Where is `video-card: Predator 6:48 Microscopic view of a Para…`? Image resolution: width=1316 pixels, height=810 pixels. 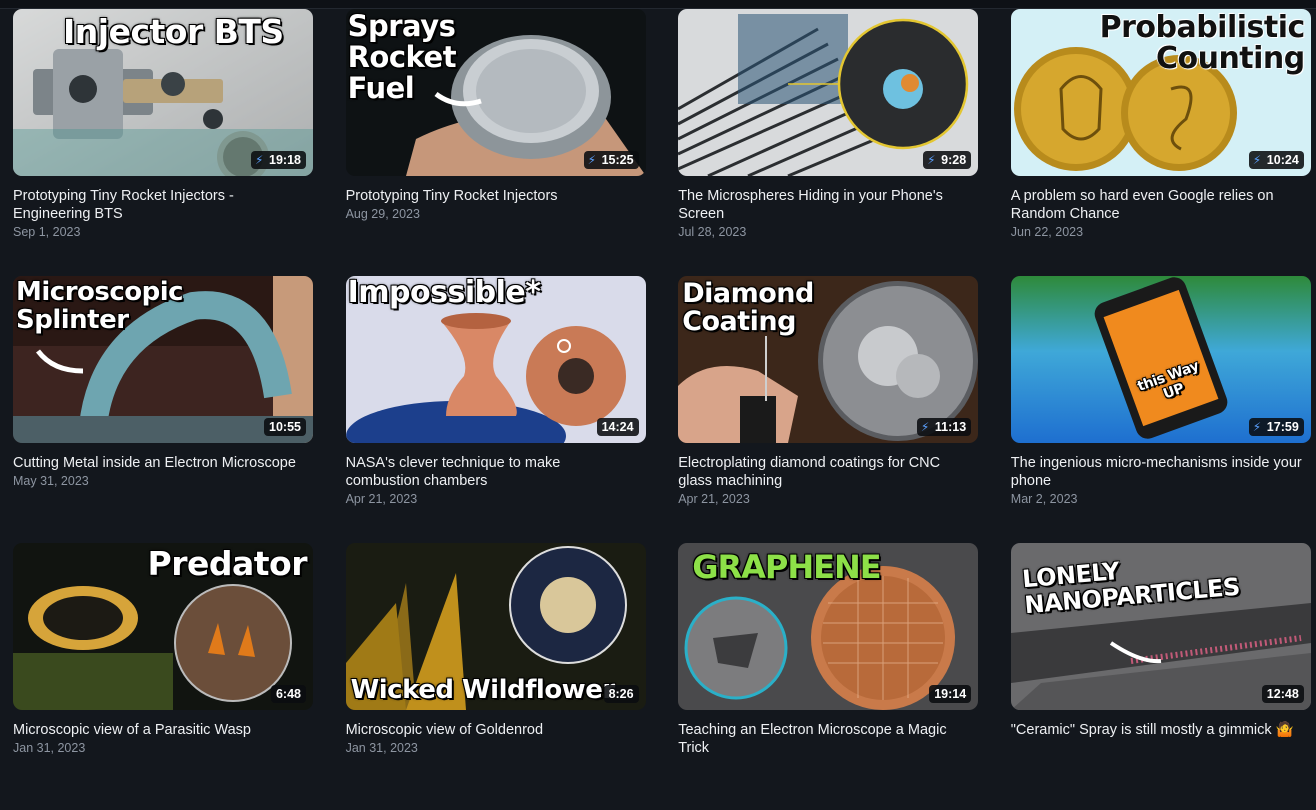
video-card: Predator 6:48 Microscopic view of a Para… is located at coordinates (163, 676).